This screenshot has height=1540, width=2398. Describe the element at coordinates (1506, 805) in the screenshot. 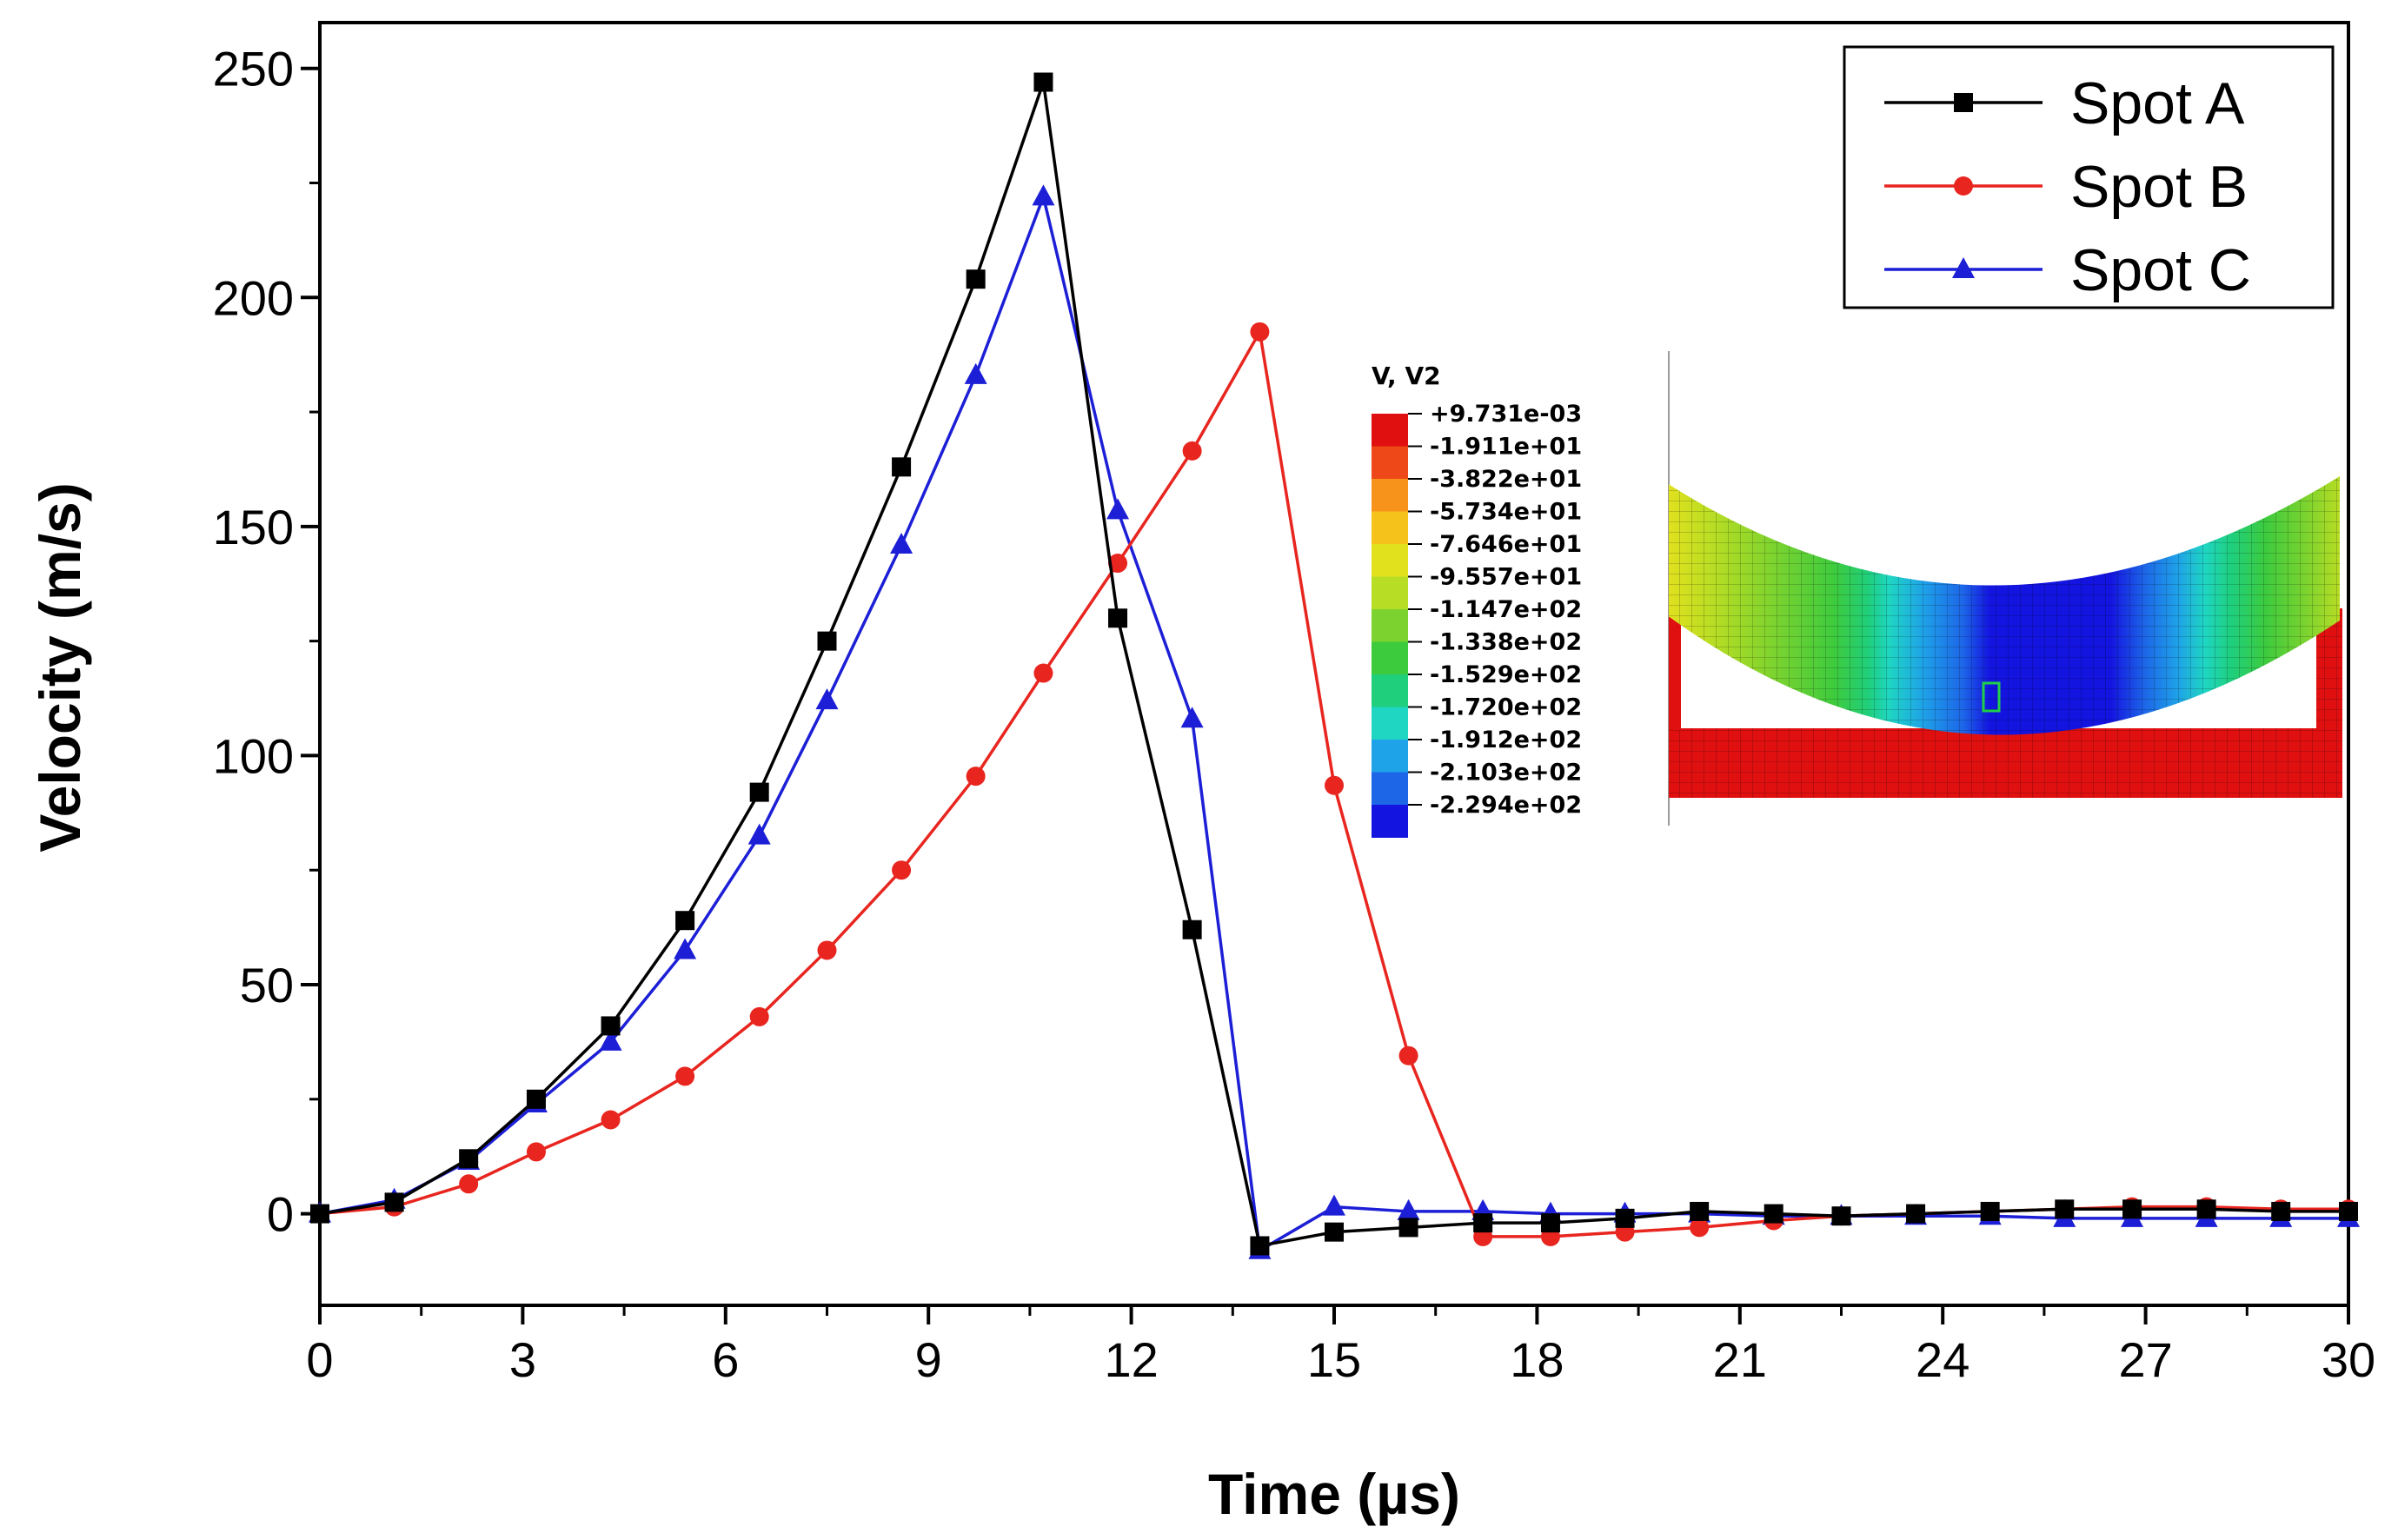

I see `colorbar-label: -2.294e+02` at that location.